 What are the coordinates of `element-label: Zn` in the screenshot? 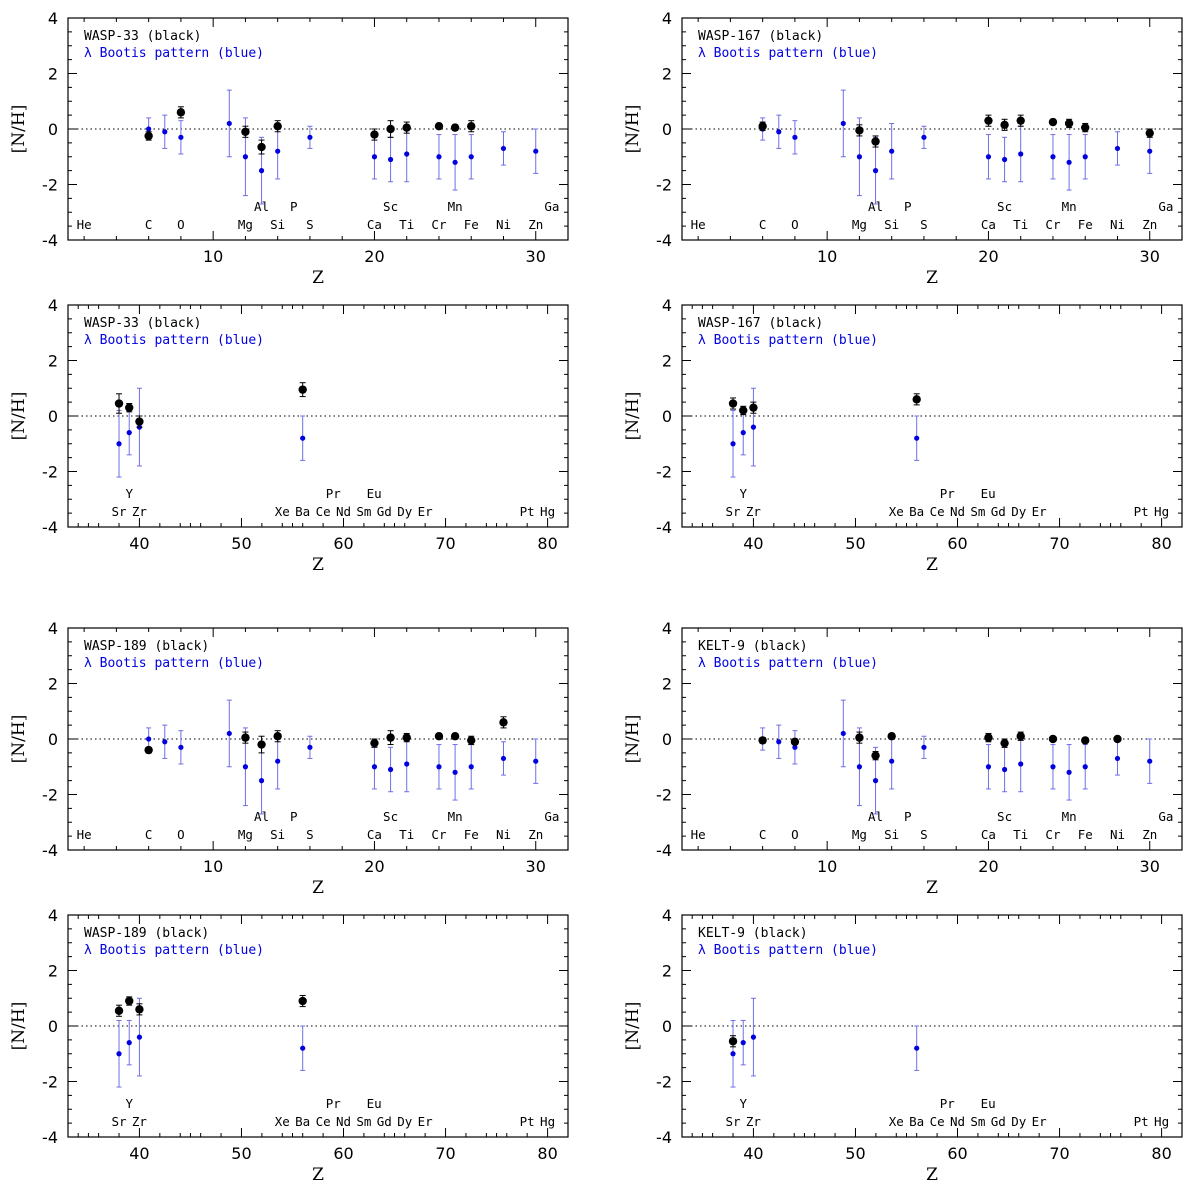 It's located at (1149, 834).